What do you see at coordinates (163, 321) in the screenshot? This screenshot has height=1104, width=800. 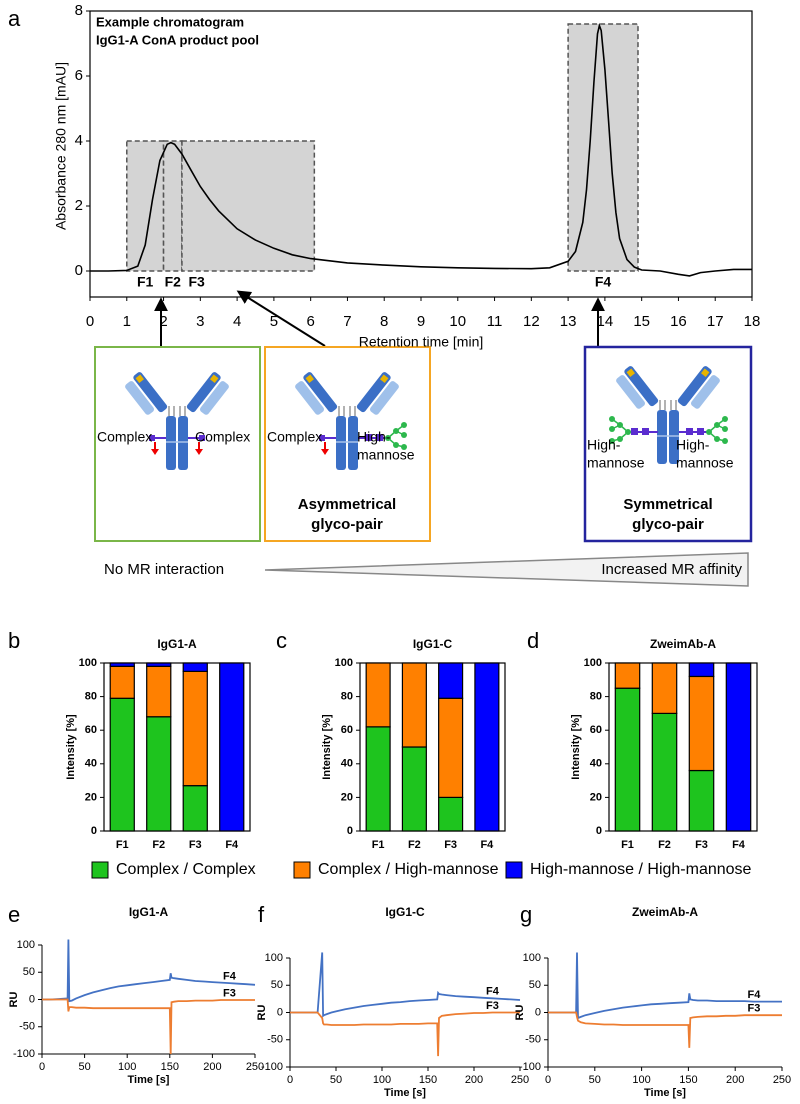 I see `x-tick-label: 2` at bounding box center [163, 321].